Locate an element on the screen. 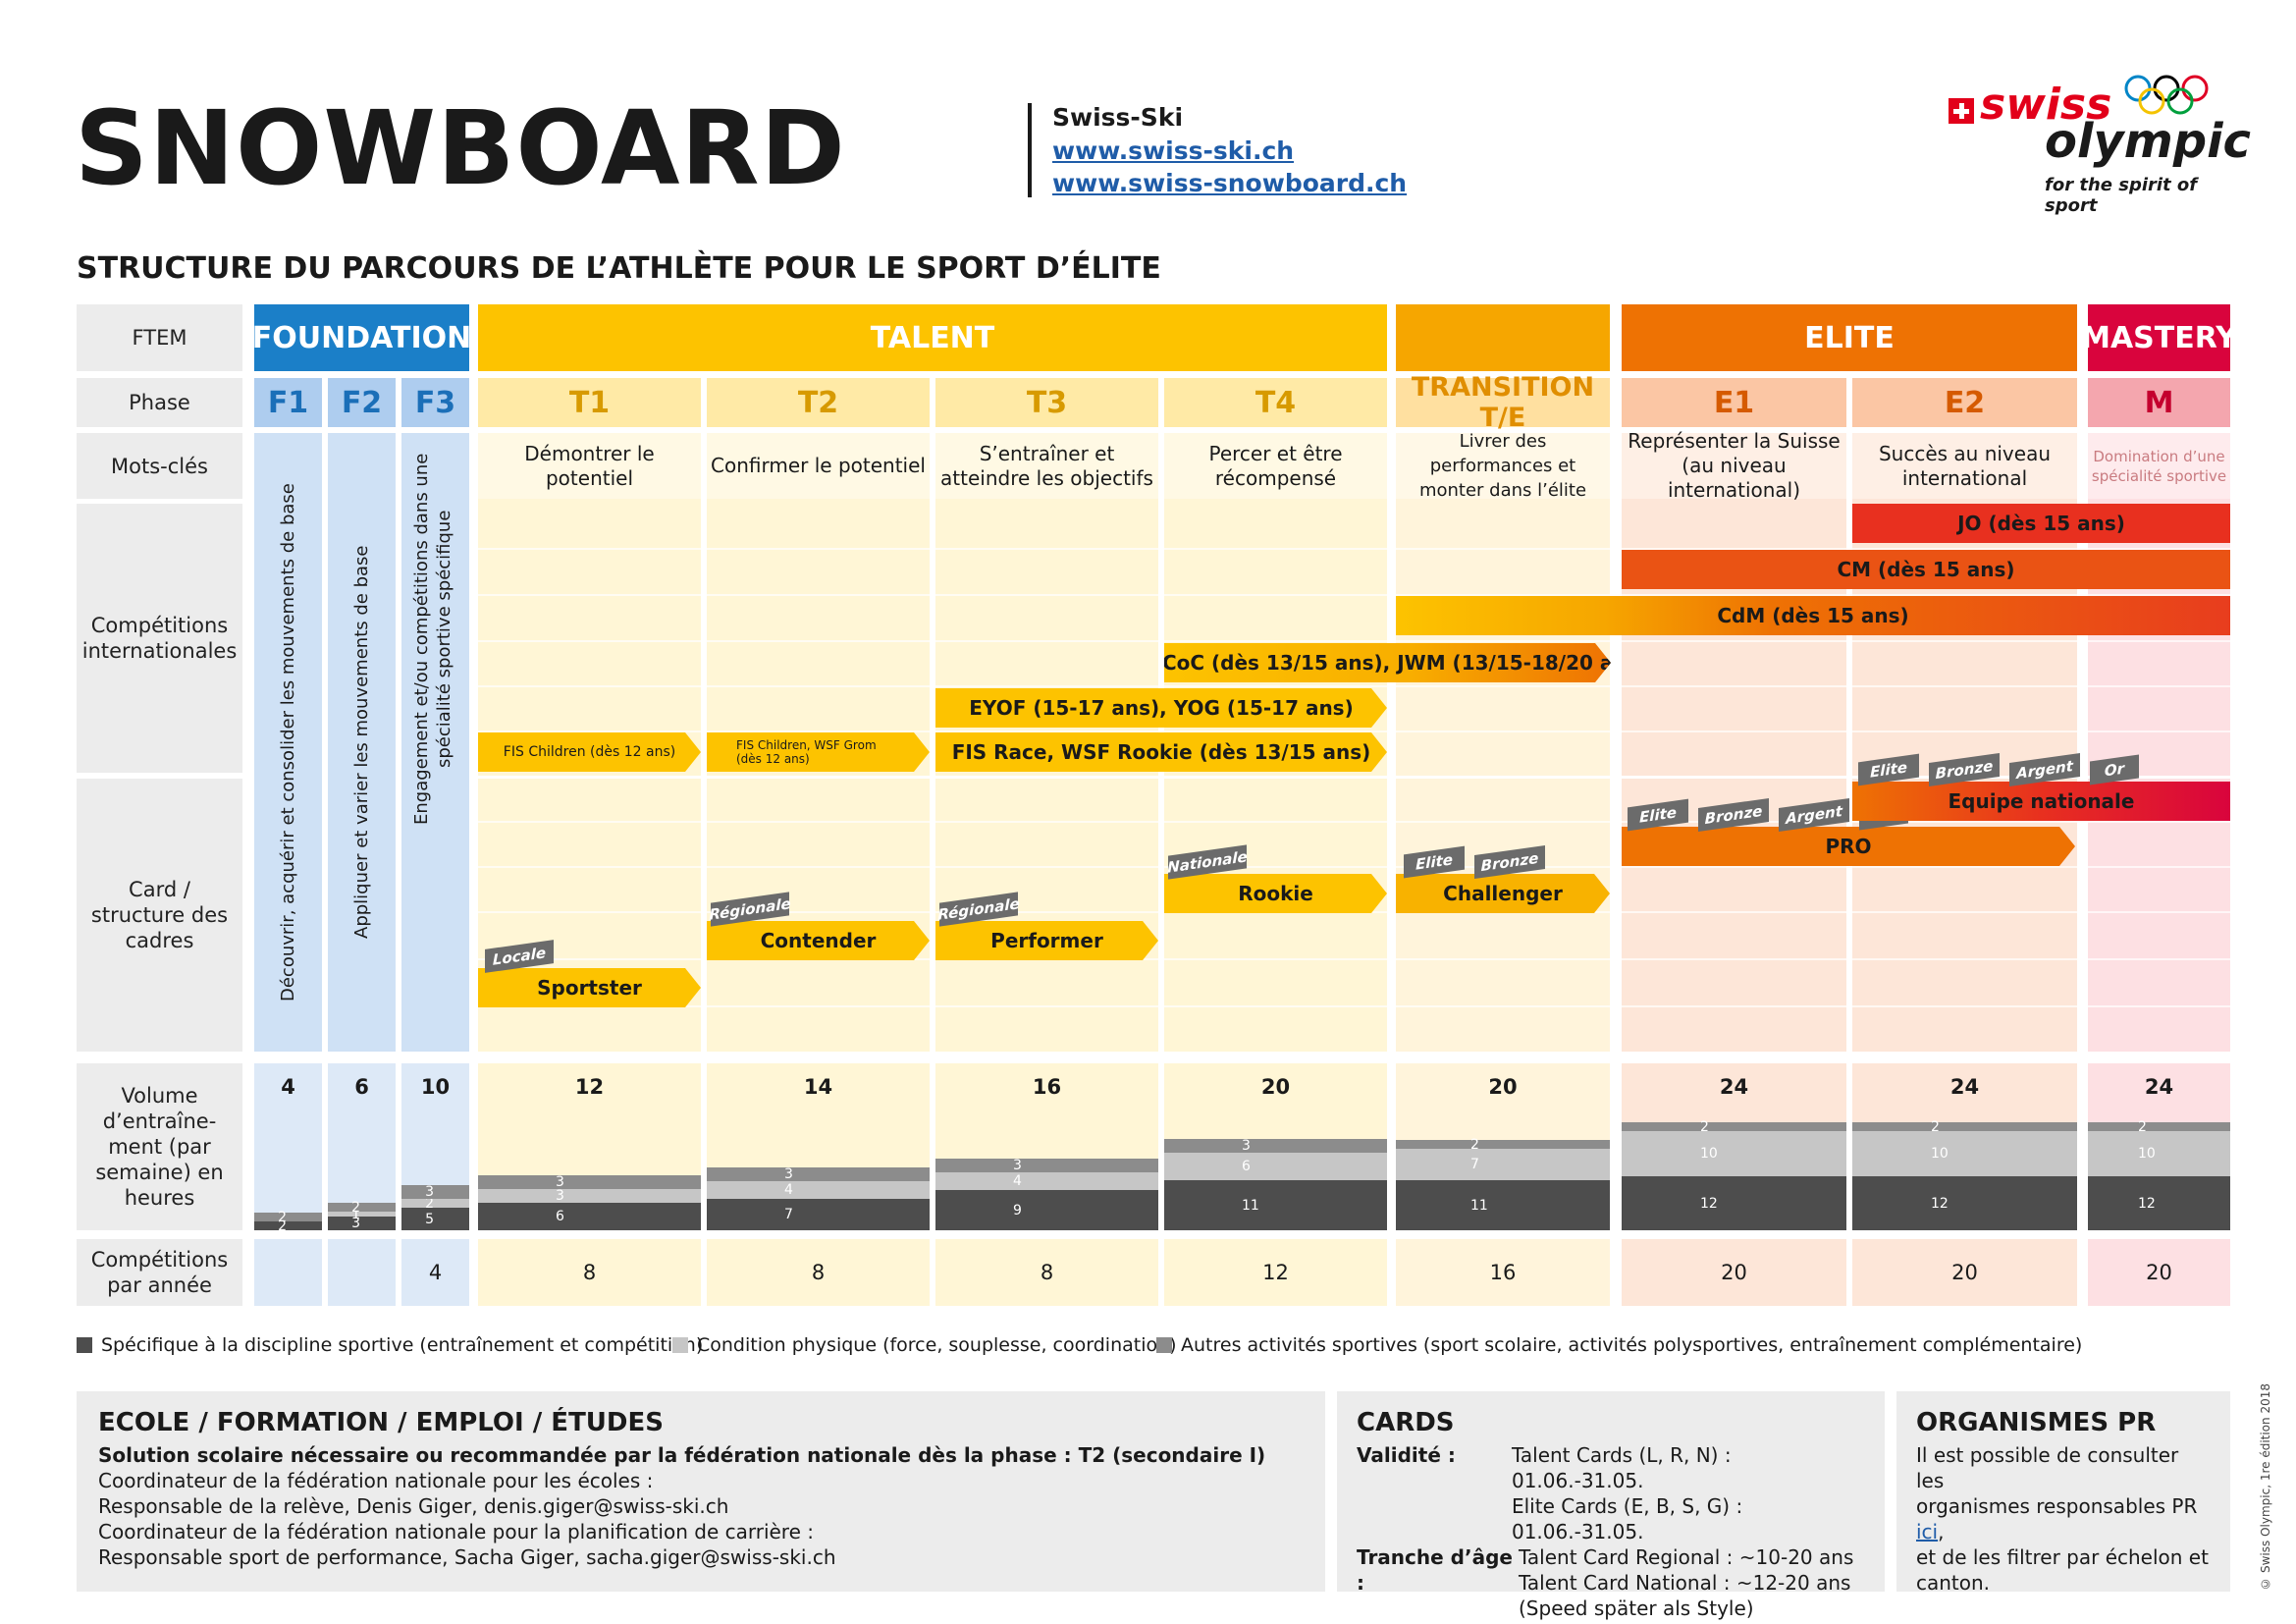  volume-seg-specific: 3 is located at coordinates (362, 1223).